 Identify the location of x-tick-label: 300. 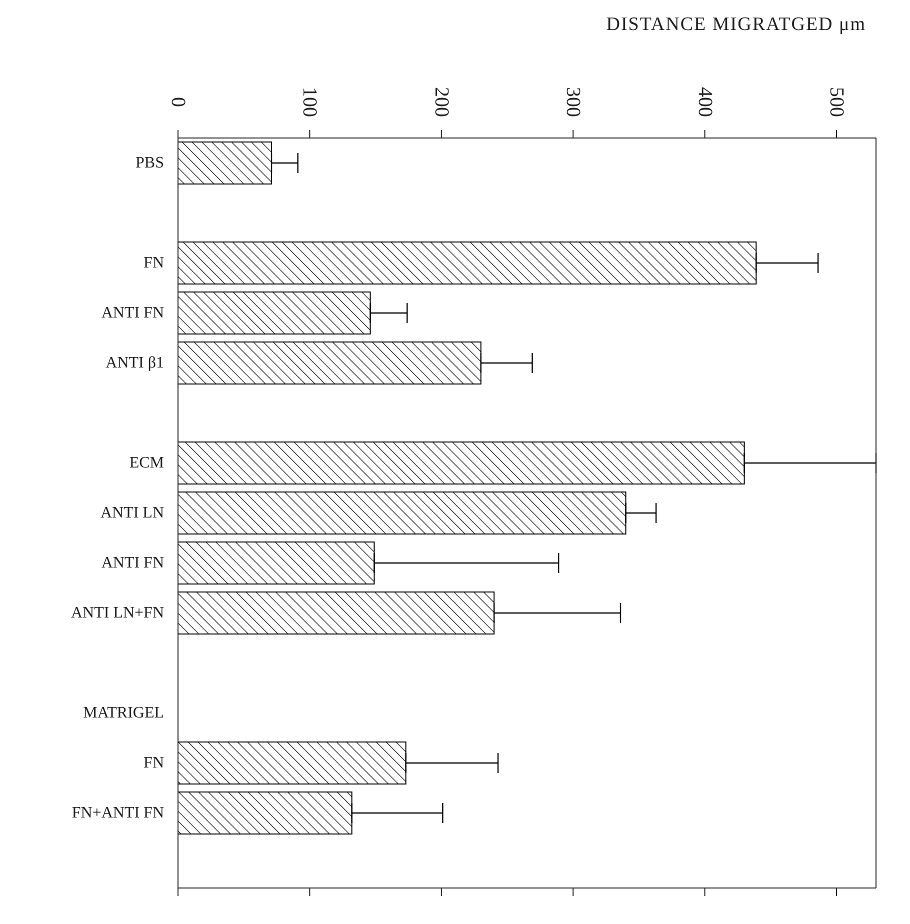
(573, 102).